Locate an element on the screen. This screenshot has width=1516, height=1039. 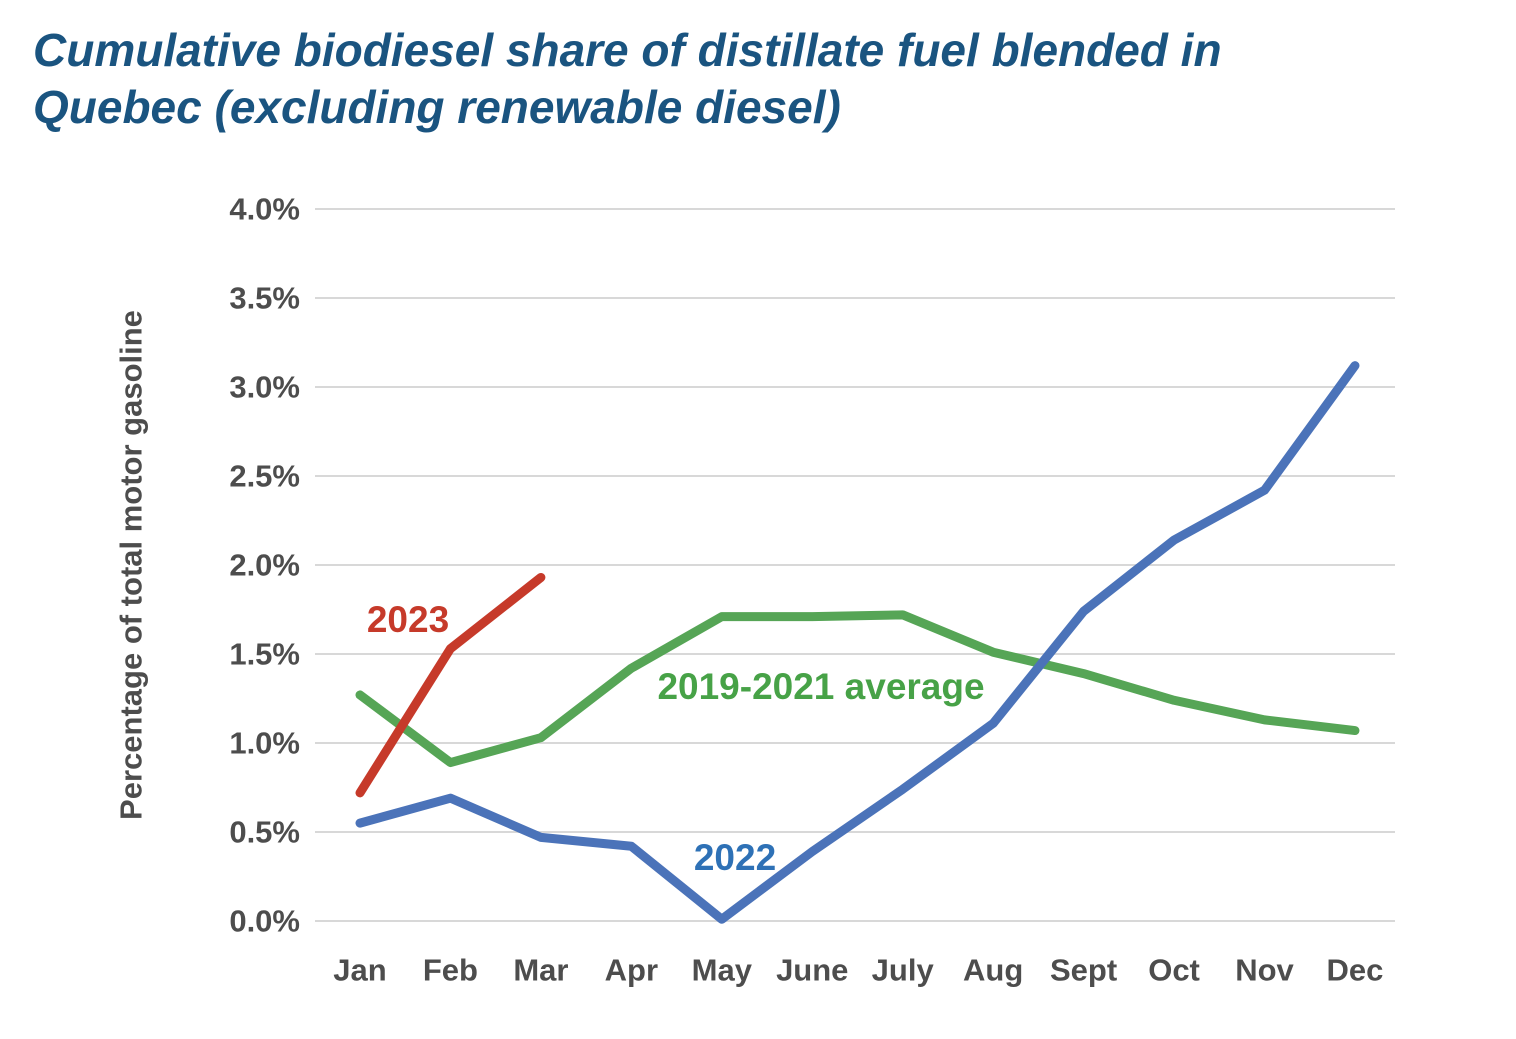
y-tick-label: 2.0% is located at coordinates (264, 565).